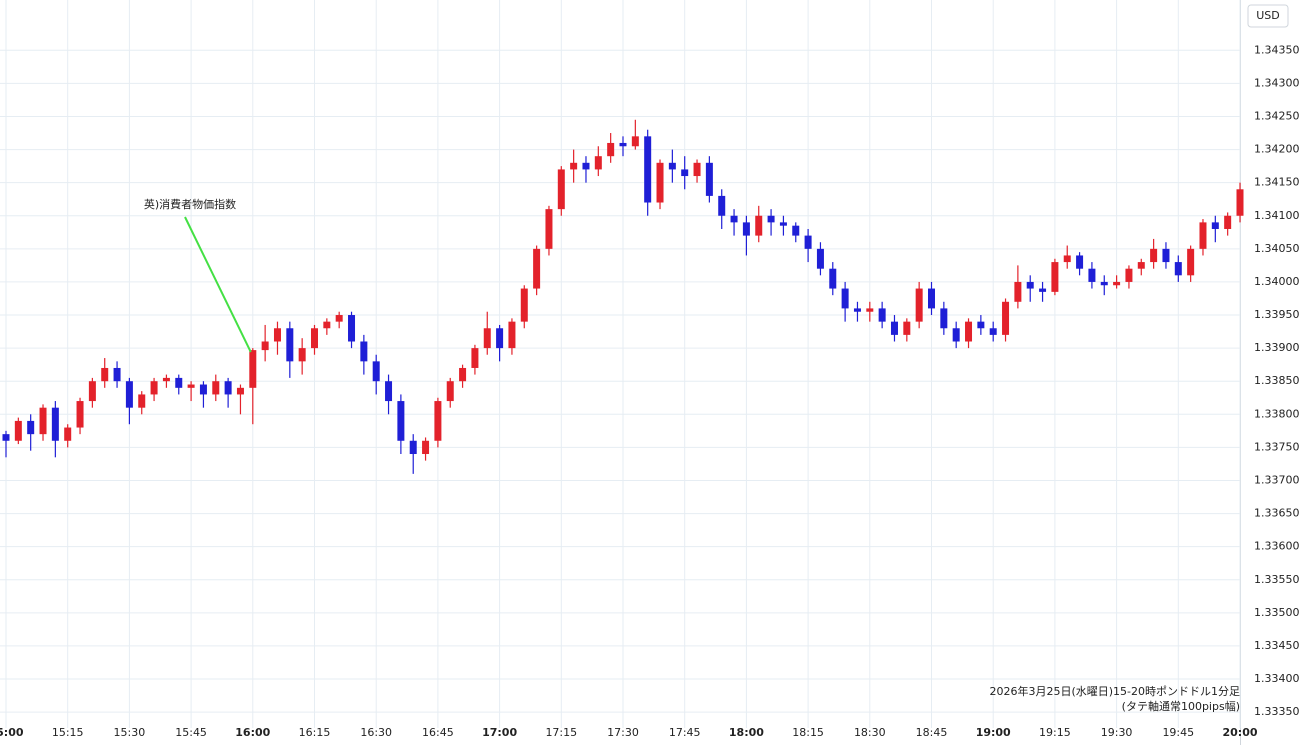  Describe the element at coordinates (1181, 706) in the screenshot. I see `chart-note: (タテ軸通常100pips幅)` at that location.